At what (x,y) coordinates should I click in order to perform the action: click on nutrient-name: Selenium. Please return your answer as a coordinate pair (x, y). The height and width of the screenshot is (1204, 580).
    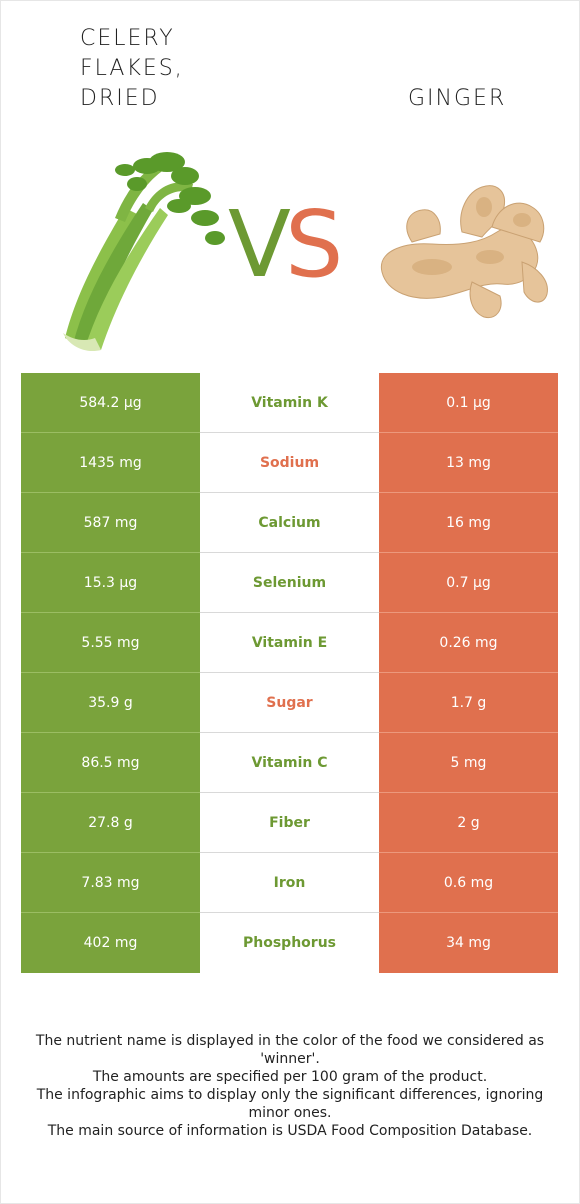
    Looking at the image, I should click on (289, 583).